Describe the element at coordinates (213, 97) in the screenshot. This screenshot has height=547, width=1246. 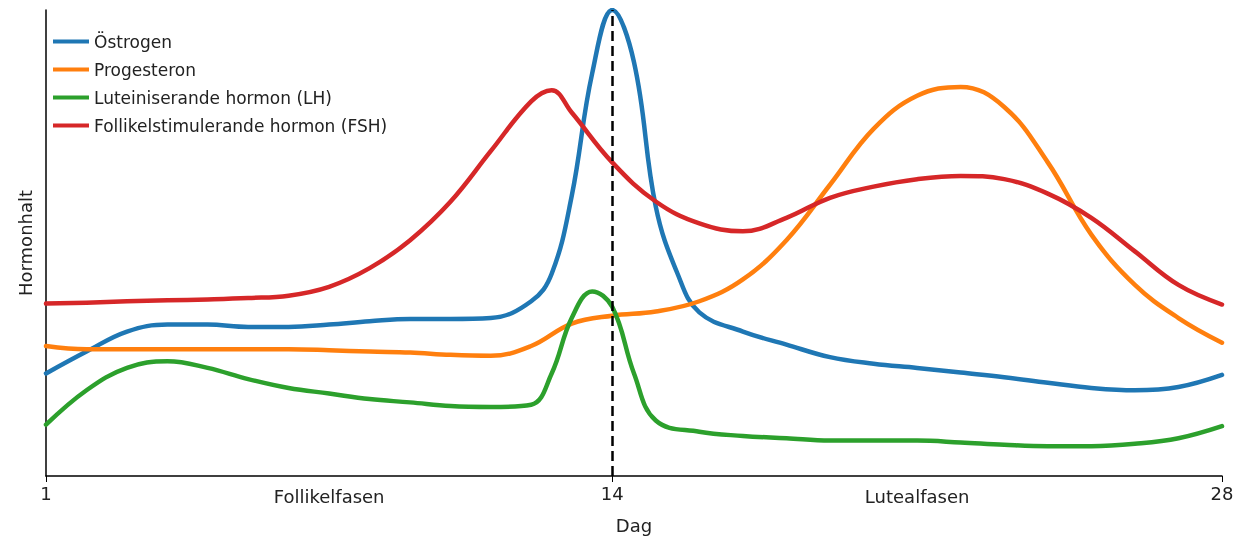
I see `legend-label: Luteiniserande hormon (LH)` at that location.